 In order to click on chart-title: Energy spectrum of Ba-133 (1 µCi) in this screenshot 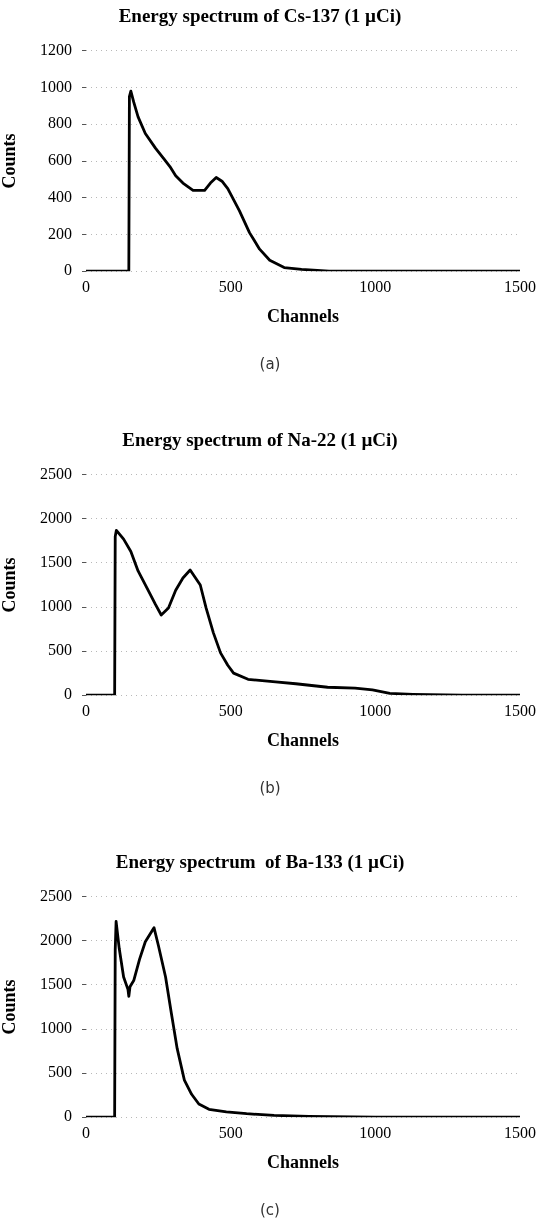, I will do `click(260, 862)`.